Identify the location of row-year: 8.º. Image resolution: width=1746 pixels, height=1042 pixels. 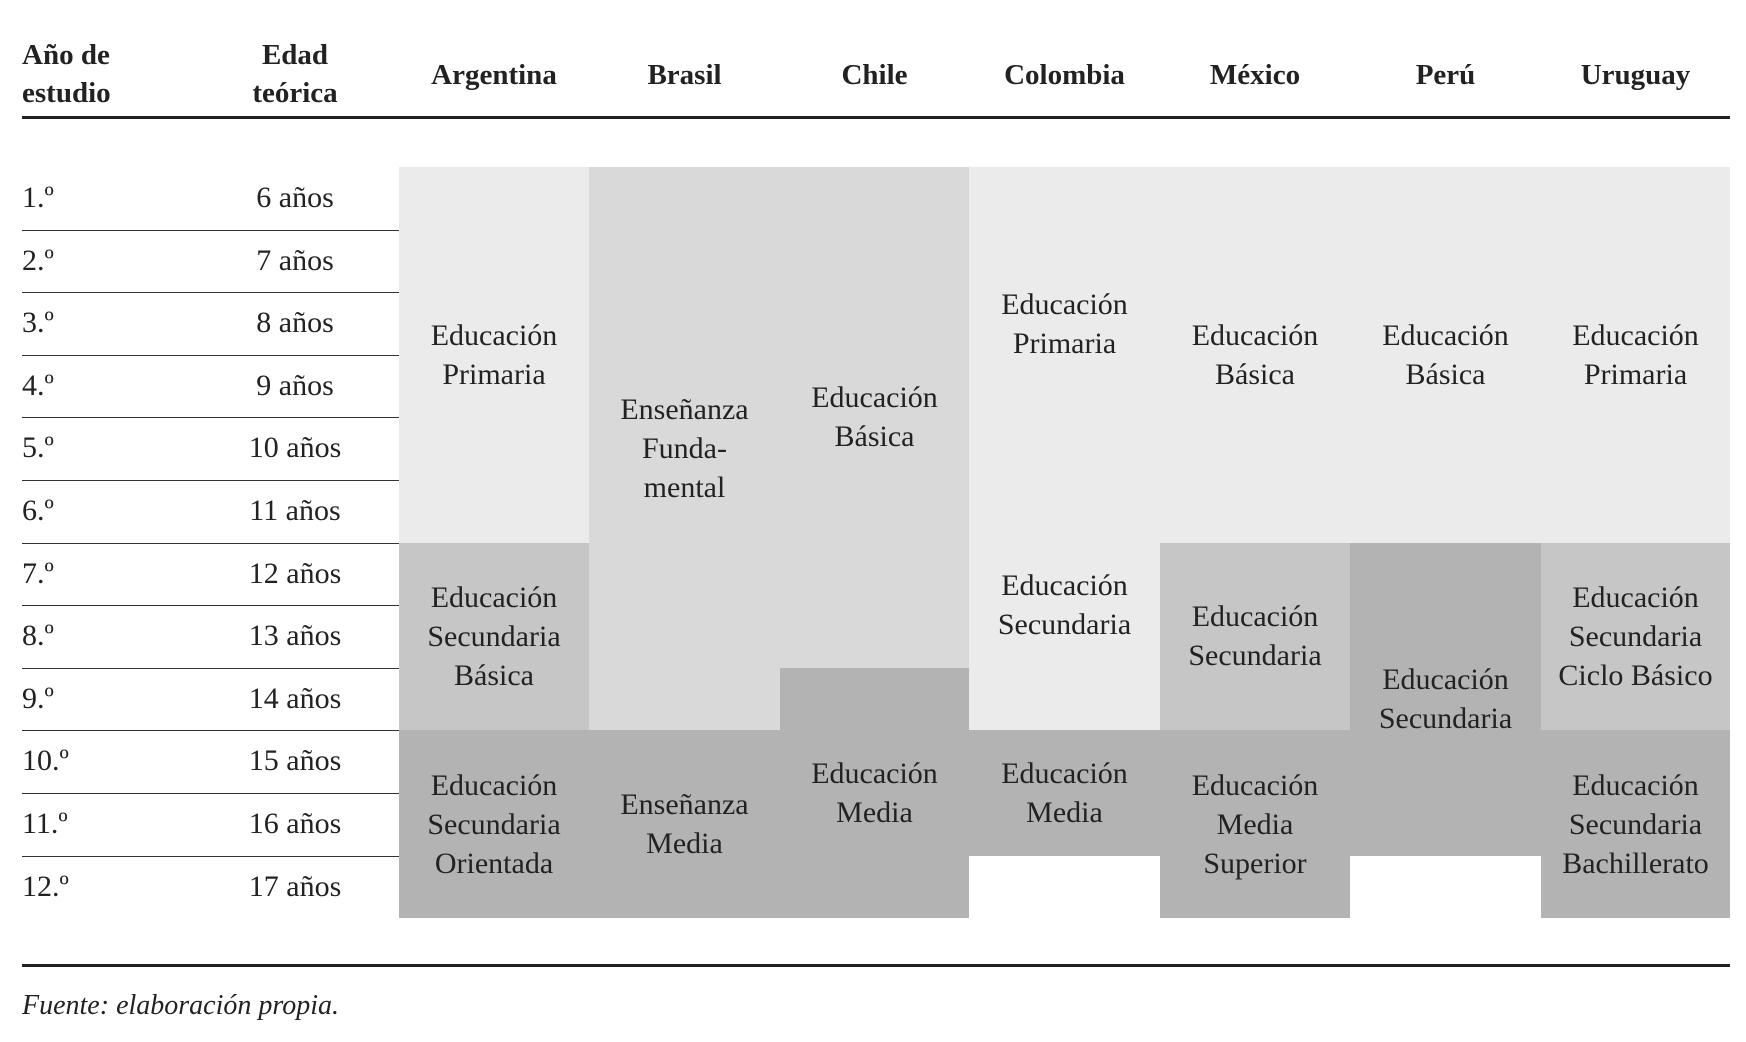
(38, 636).